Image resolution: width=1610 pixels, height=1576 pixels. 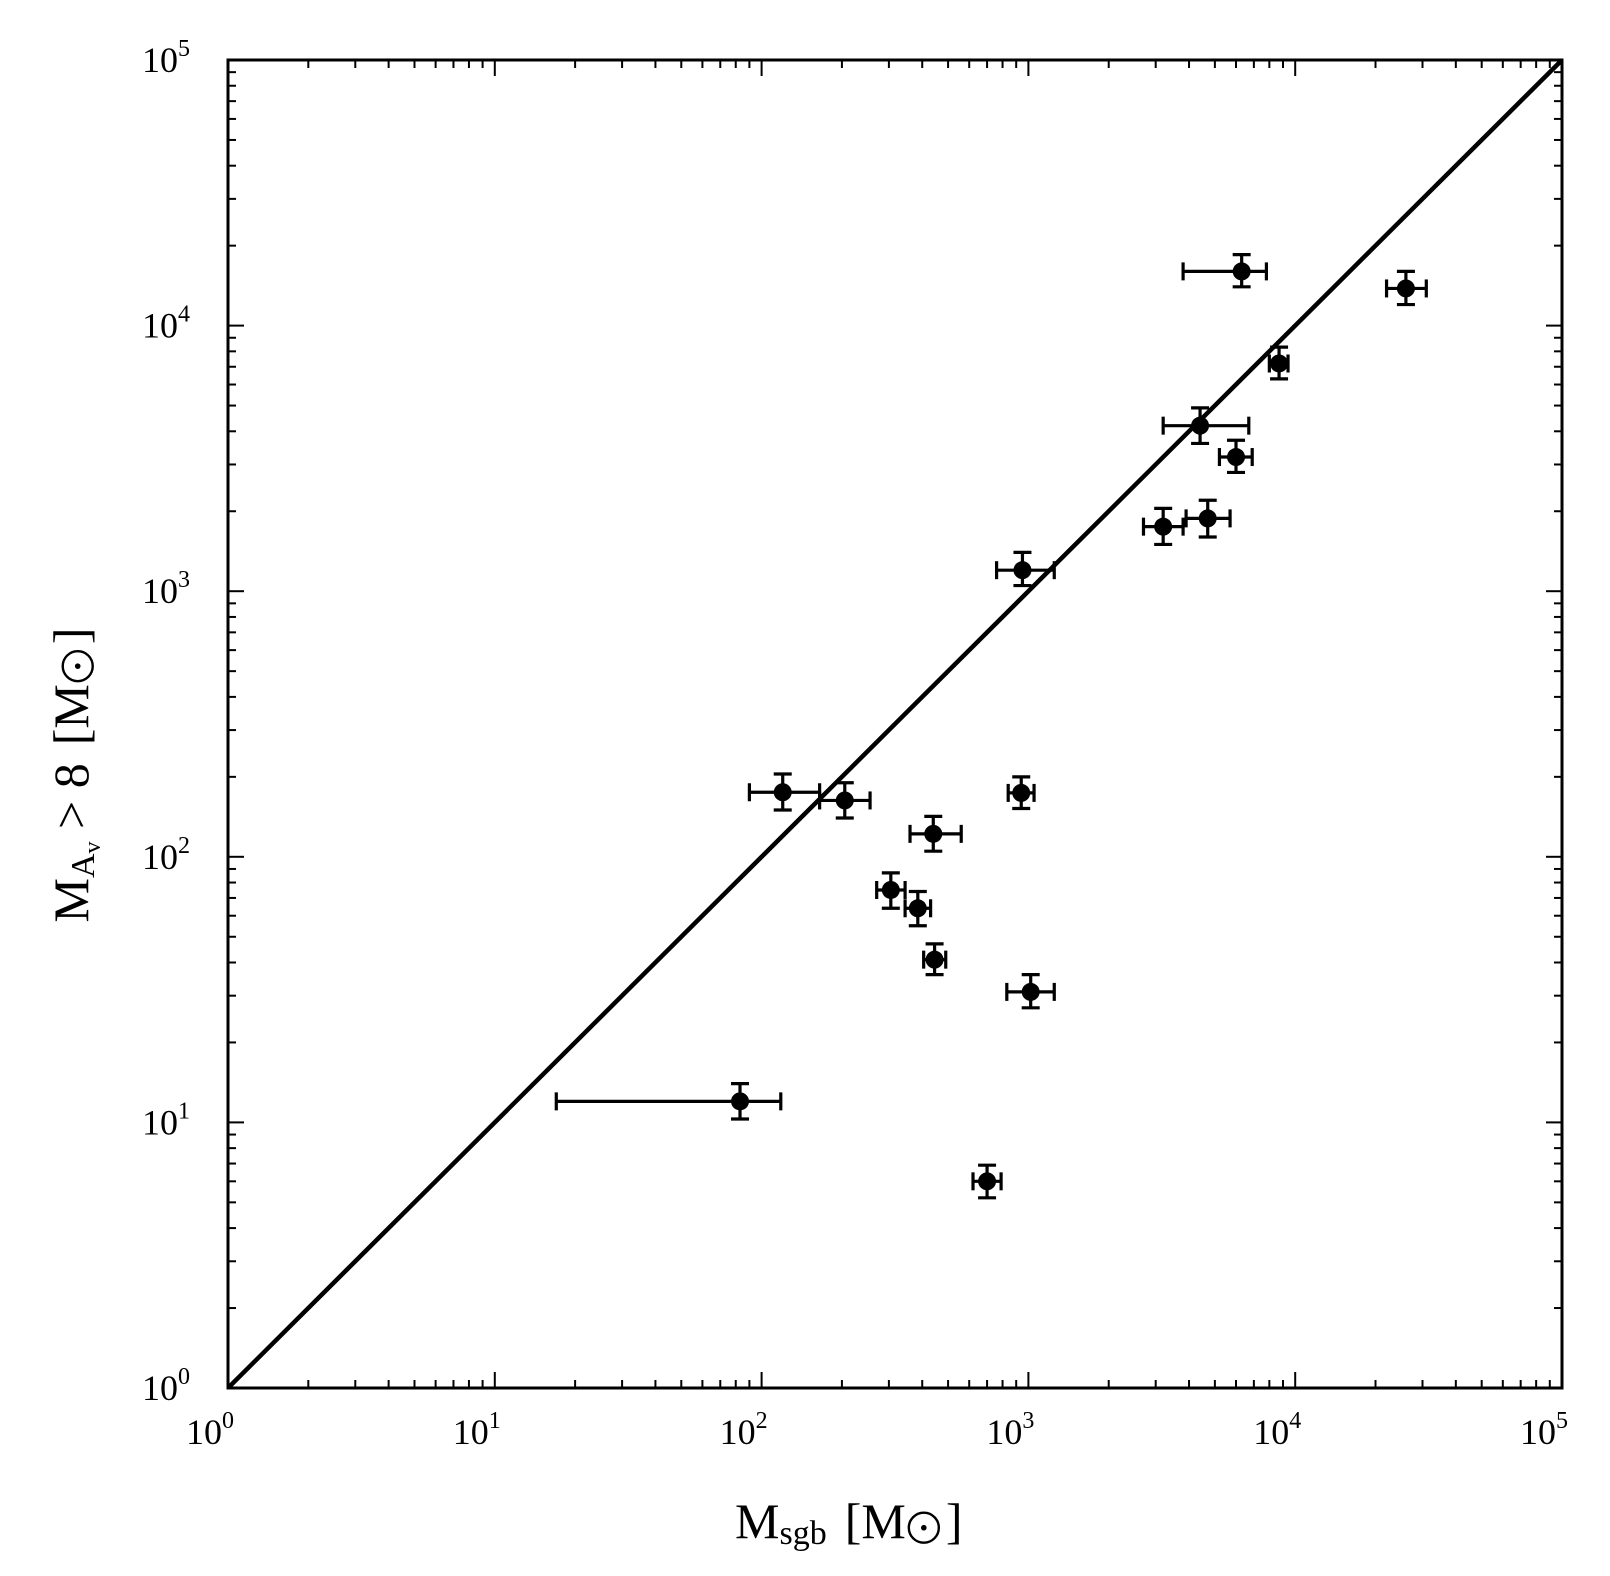 I want to click on x-axis-label: Msgb [M], so click(x=848, y=1522).